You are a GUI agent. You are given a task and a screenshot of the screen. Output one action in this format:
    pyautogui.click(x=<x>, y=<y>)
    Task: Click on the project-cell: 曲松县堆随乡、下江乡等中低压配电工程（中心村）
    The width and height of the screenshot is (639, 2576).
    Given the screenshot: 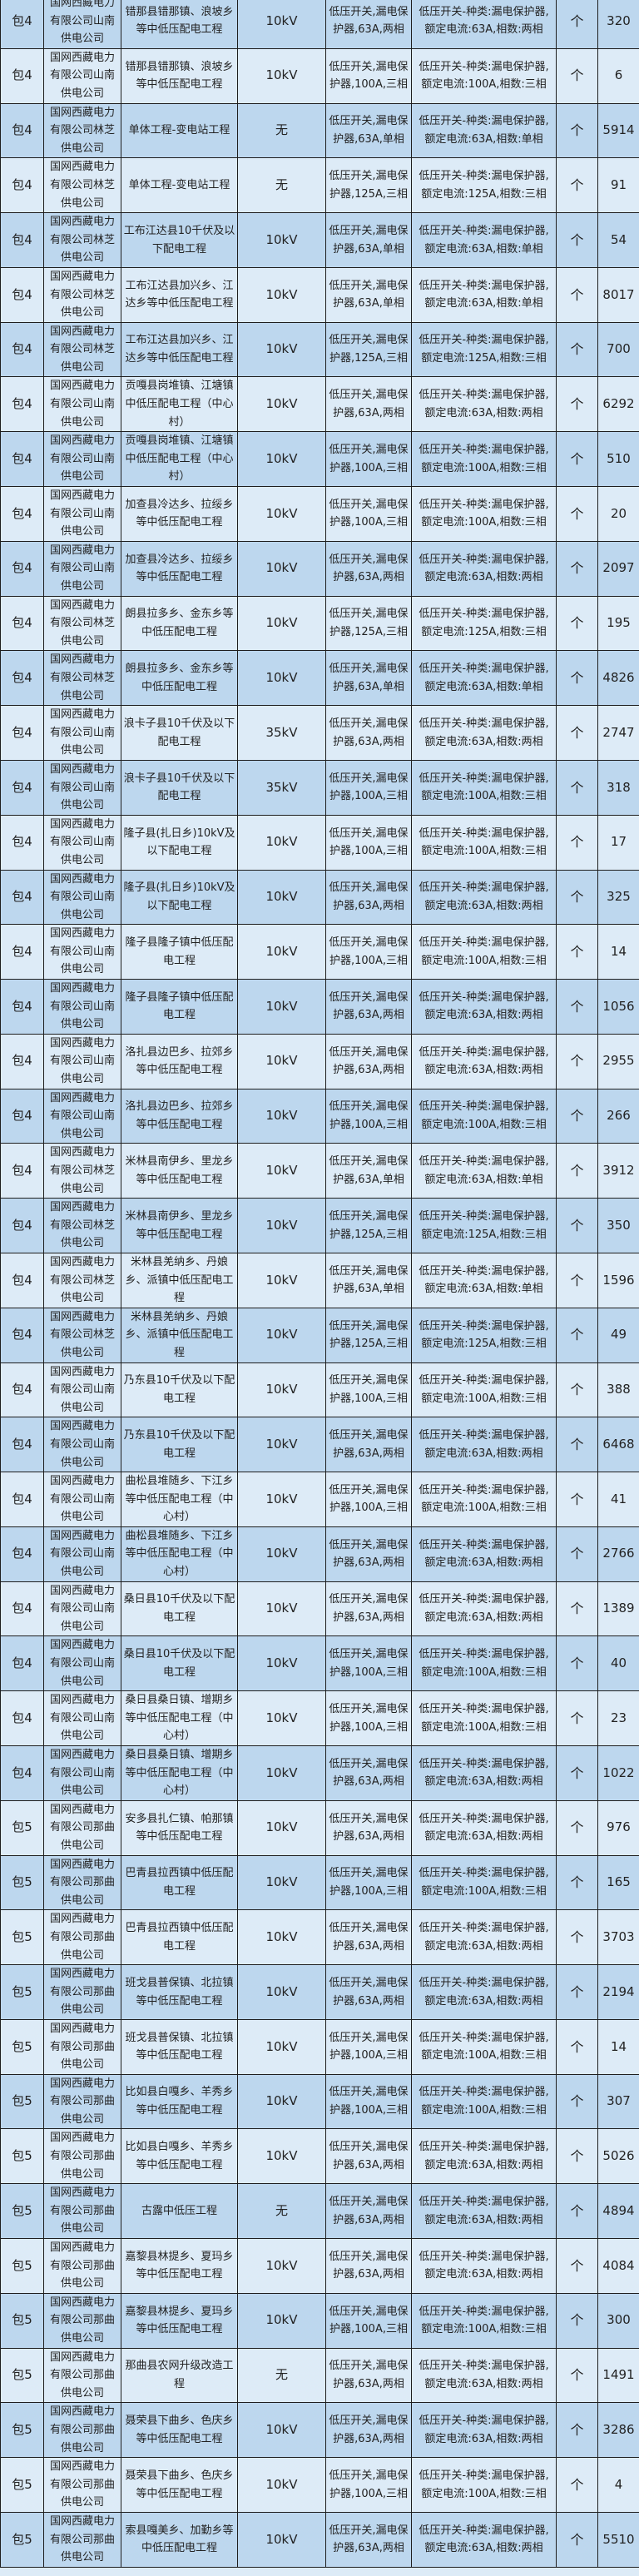 What is the action you would take?
    pyautogui.click(x=179, y=1554)
    